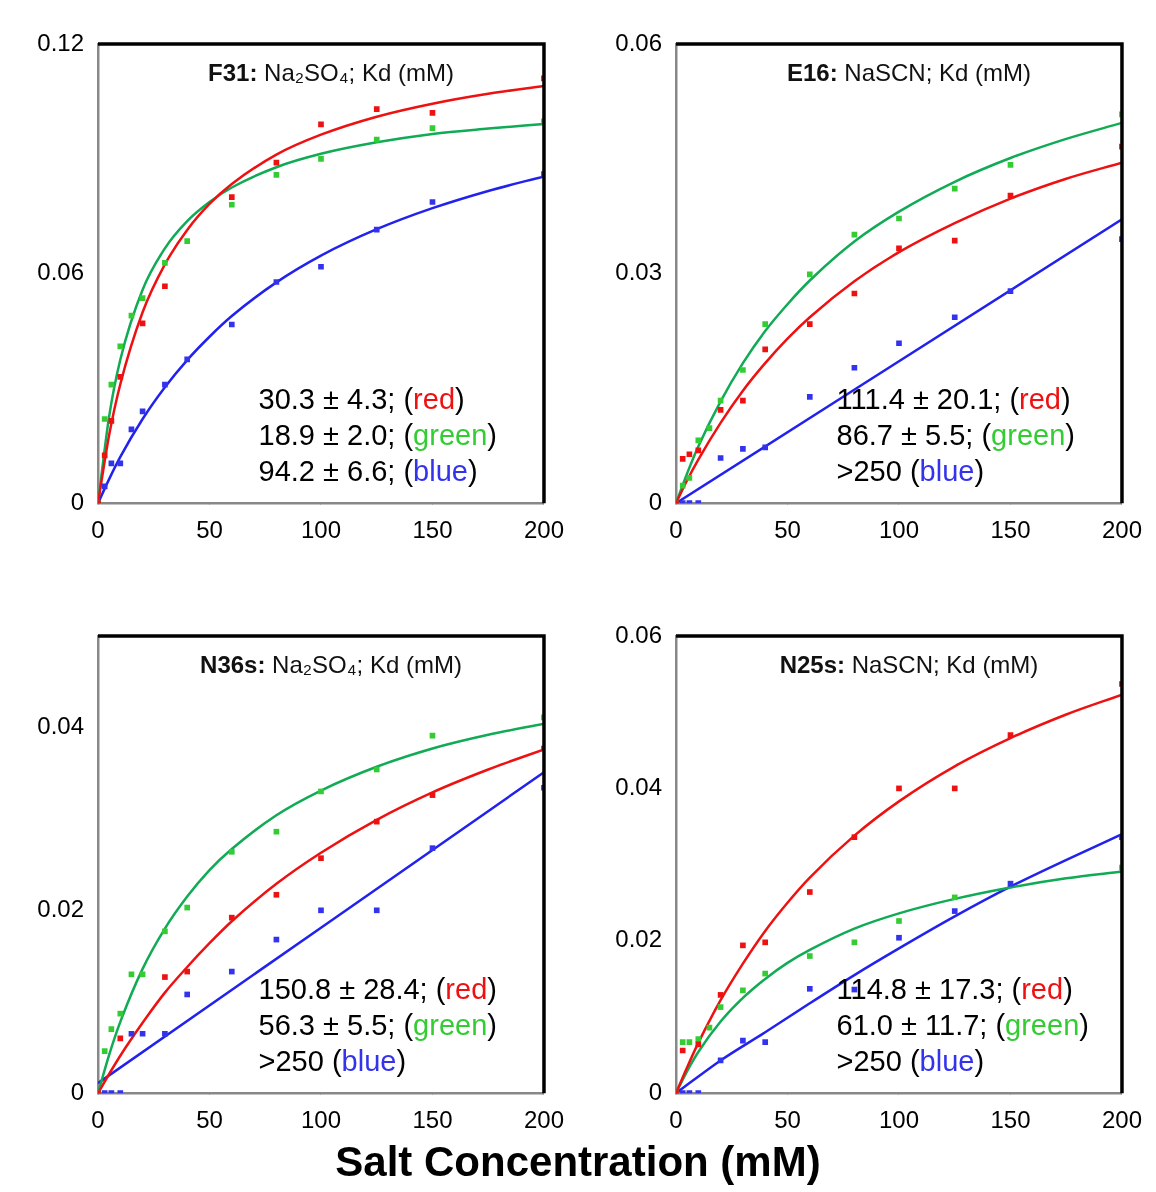 Image resolution: width=1156 pixels, height=1192 pixels. I want to click on annotation: 111.4 ± 20.1; (red), so click(953, 399).